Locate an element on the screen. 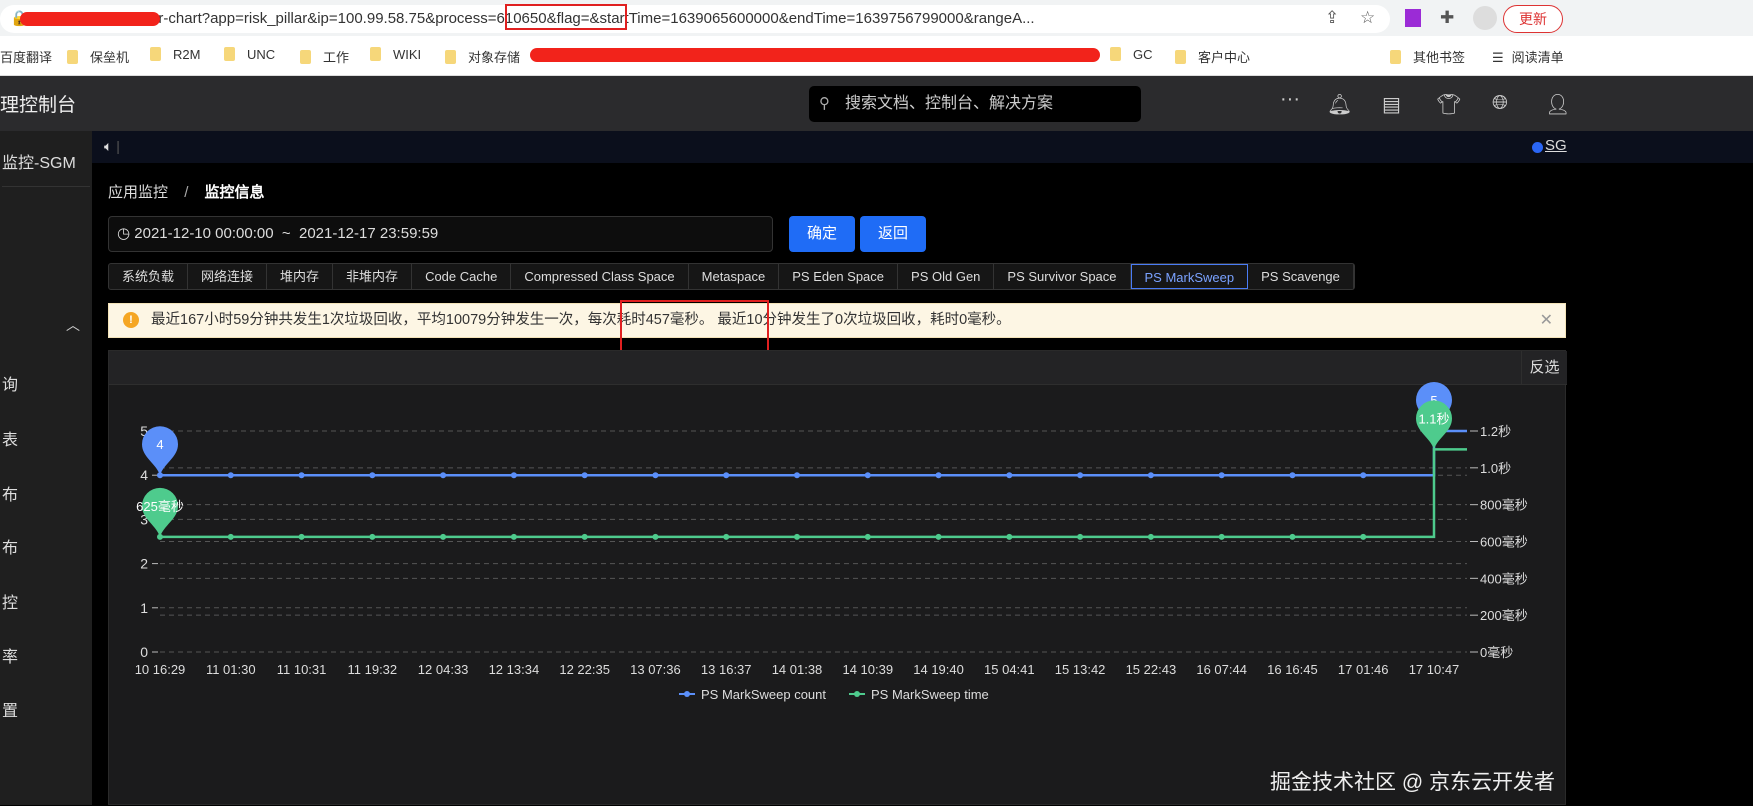 This screenshot has width=1753, height=806. legend-label: PS MarkSweep count is located at coordinates (763, 694).